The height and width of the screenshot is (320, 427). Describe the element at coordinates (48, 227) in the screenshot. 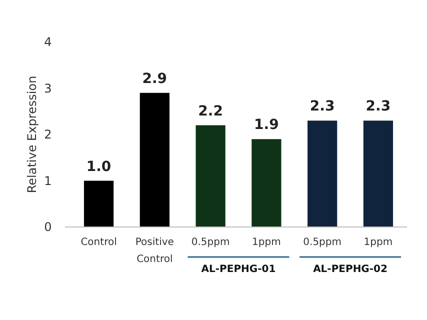

I see `y-tick-label: 0` at that location.